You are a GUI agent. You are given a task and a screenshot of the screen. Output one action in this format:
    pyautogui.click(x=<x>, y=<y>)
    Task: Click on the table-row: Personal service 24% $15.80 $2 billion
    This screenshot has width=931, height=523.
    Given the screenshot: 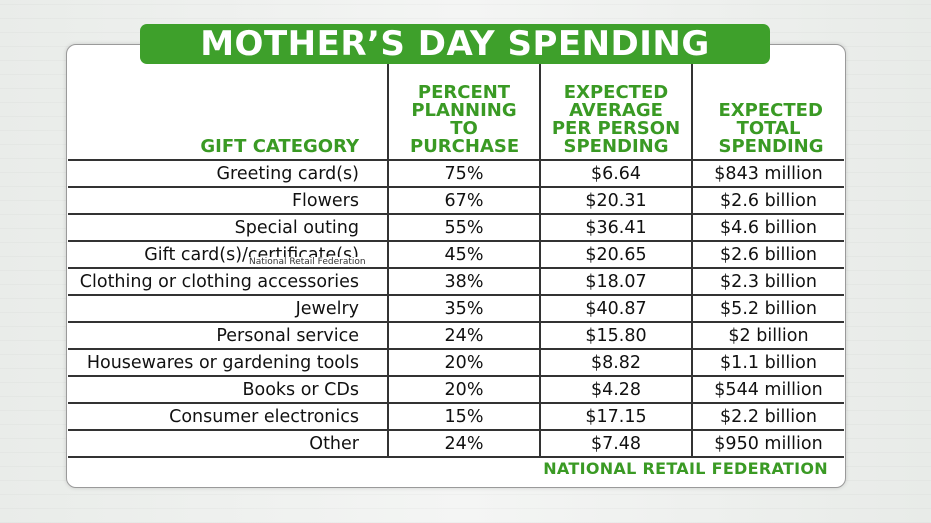 What is the action you would take?
    pyautogui.click(x=456, y=335)
    